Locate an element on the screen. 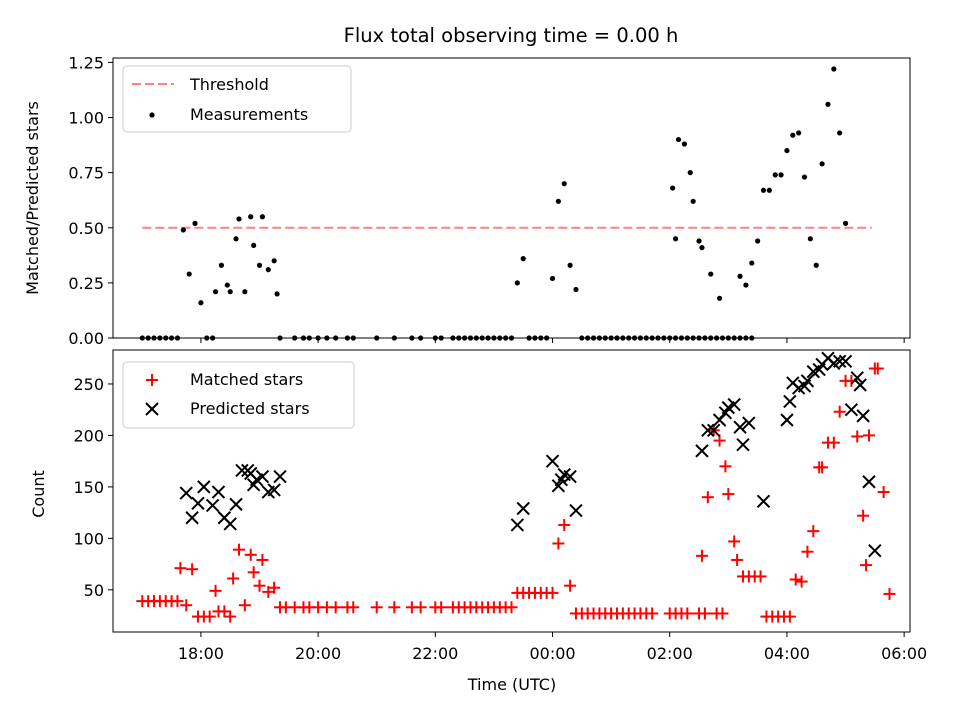 The height and width of the screenshot is (720, 960). x-tick-label: 00:00 is located at coordinates (552, 653).